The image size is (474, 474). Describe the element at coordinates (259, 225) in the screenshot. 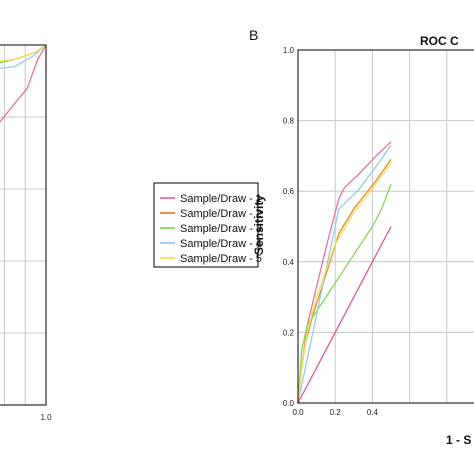

I see `panel-b-ylabel: Sensitivity` at that location.